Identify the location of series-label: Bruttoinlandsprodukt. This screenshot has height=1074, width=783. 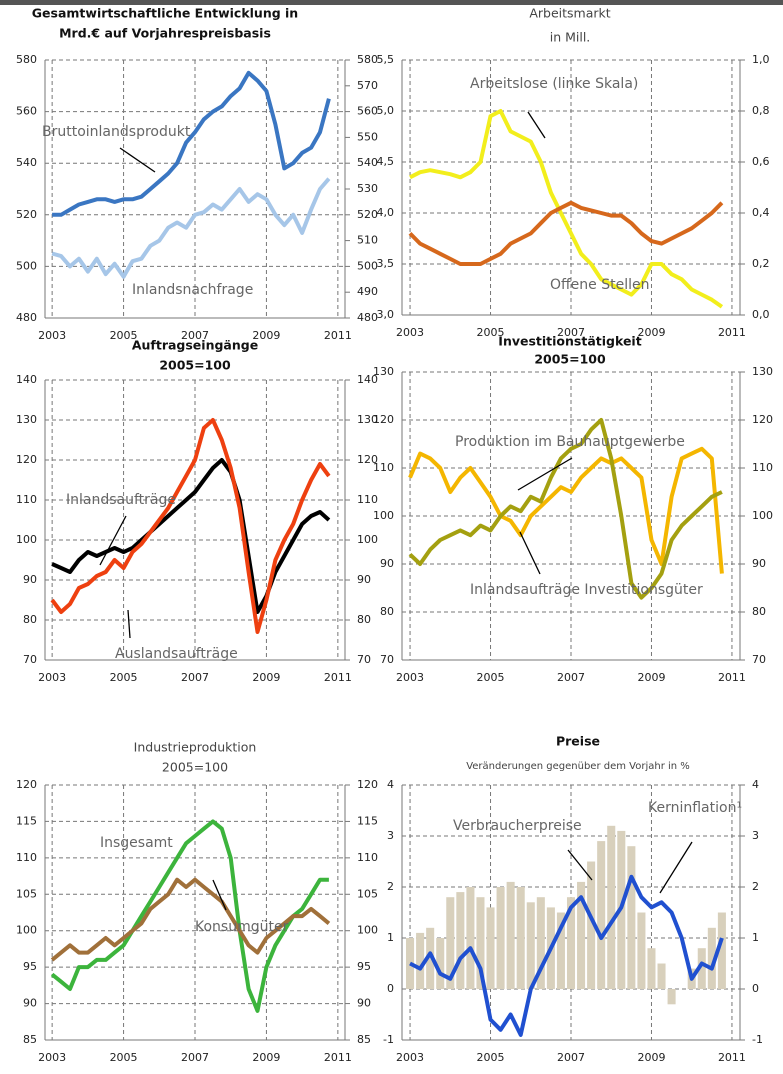
(116, 132).